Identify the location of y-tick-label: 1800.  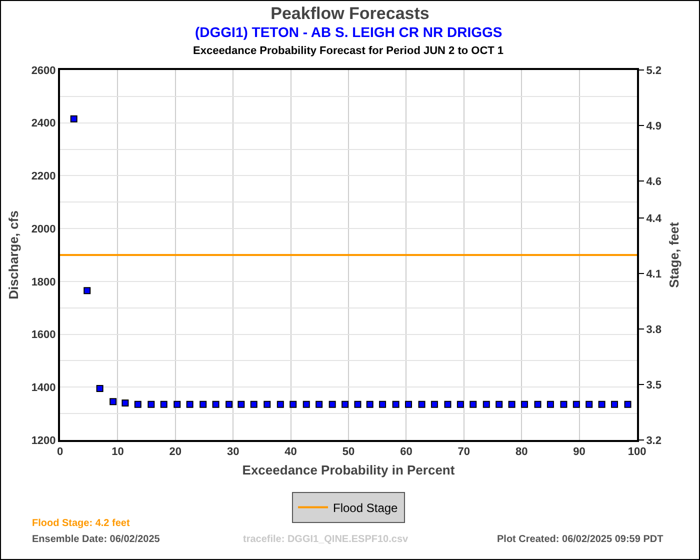
(43, 282).